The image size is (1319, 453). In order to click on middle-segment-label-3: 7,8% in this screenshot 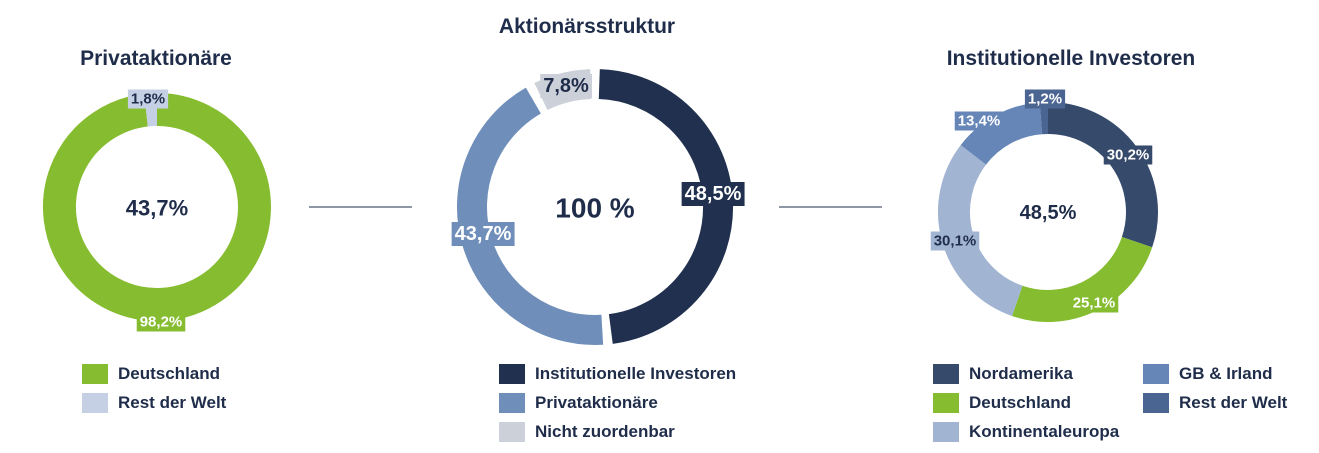, I will do `click(566, 86)`.